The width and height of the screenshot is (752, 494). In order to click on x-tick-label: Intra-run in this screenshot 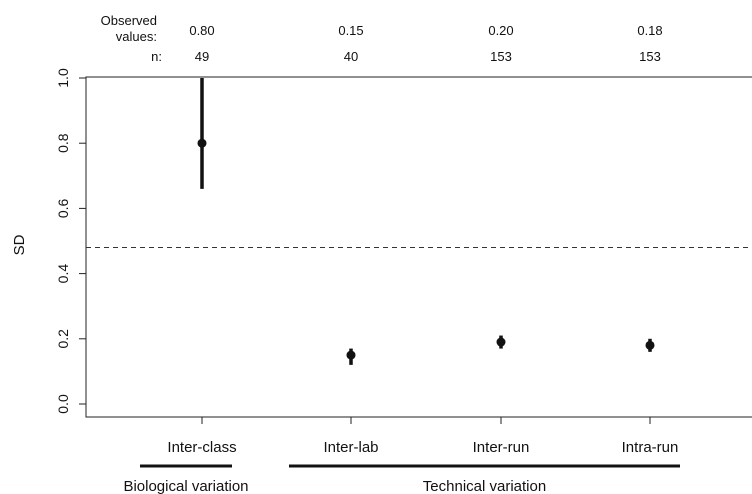, I will do `click(650, 447)`.